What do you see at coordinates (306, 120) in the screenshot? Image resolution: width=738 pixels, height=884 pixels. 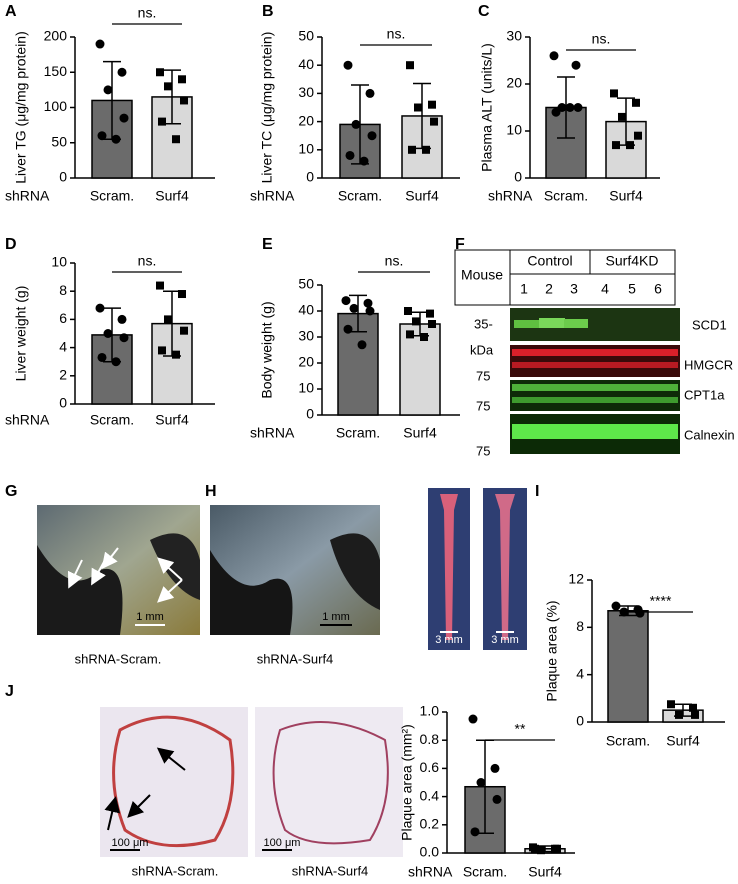 I see `y-tick-label: 20` at bounding box center [306, 120].